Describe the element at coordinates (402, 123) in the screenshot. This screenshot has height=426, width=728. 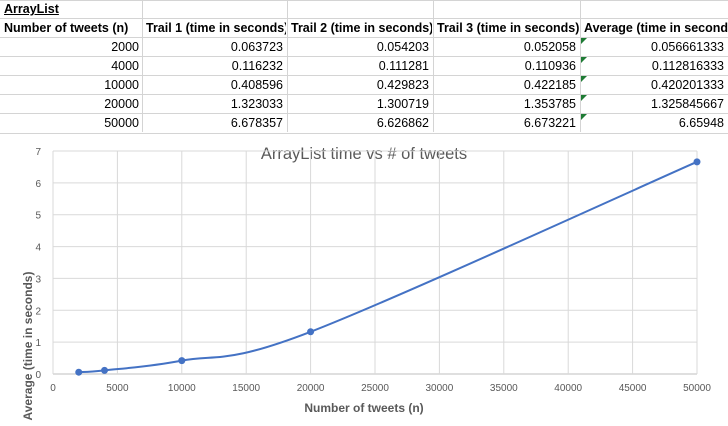
I see `table-cell: 6.626862` at that location.